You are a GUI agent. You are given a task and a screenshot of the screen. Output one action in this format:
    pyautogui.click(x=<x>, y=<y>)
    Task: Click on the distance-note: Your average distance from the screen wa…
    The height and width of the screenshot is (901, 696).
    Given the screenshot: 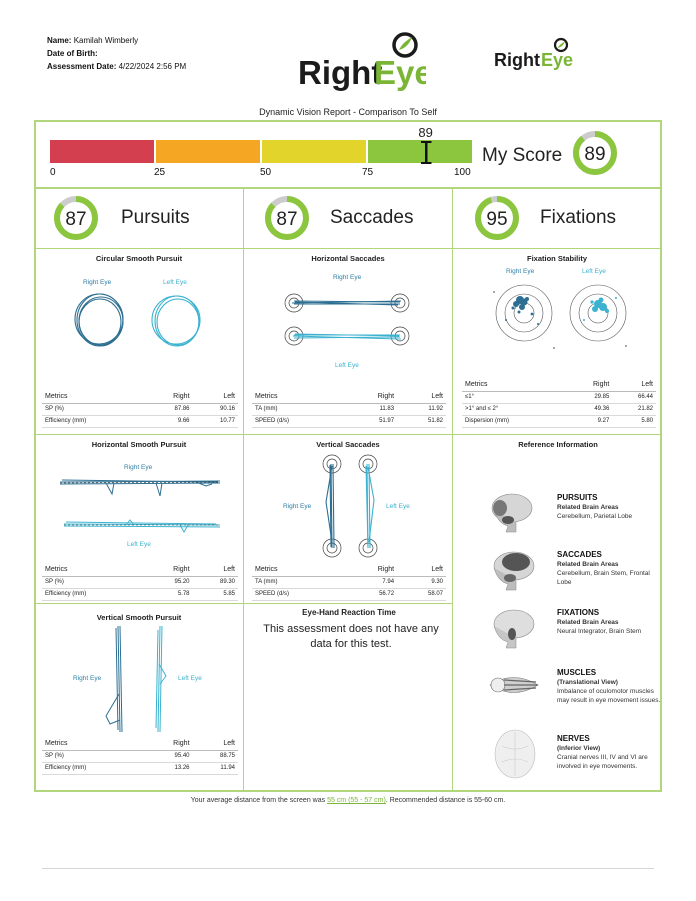 What is the action you would take?
    pyautogui.click(x=348, y=800)
    